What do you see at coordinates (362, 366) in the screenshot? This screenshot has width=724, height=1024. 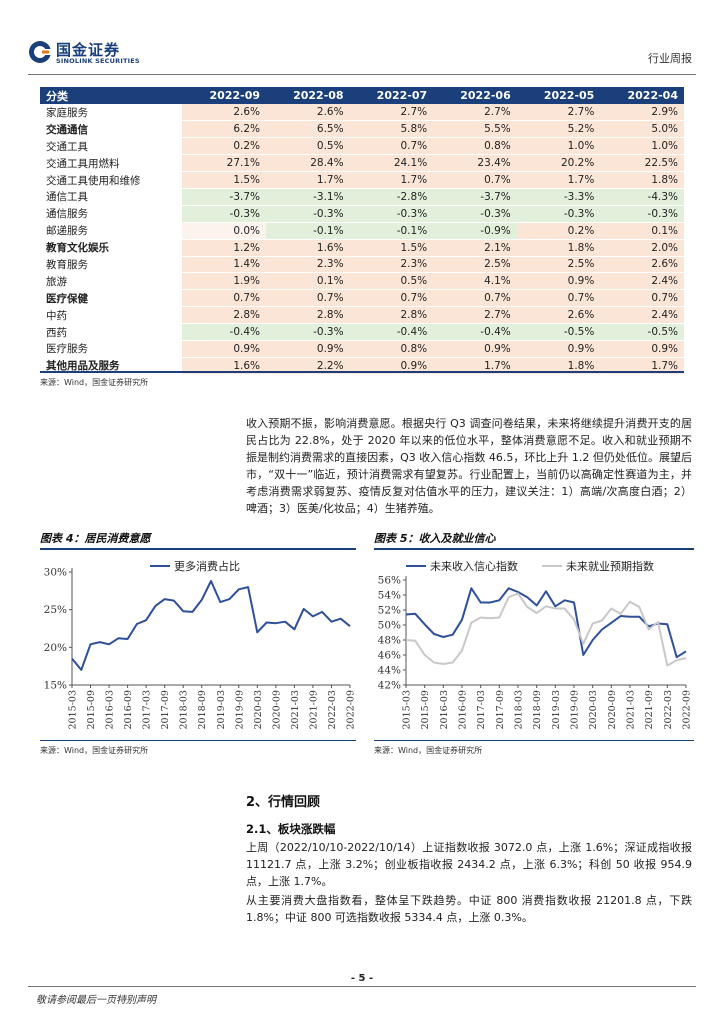 I see `table-row: 其他用品及服务 1.6% 2.2% 0.9% 1.7% 1.8% 1.7%` at bounding box center [362, 366].